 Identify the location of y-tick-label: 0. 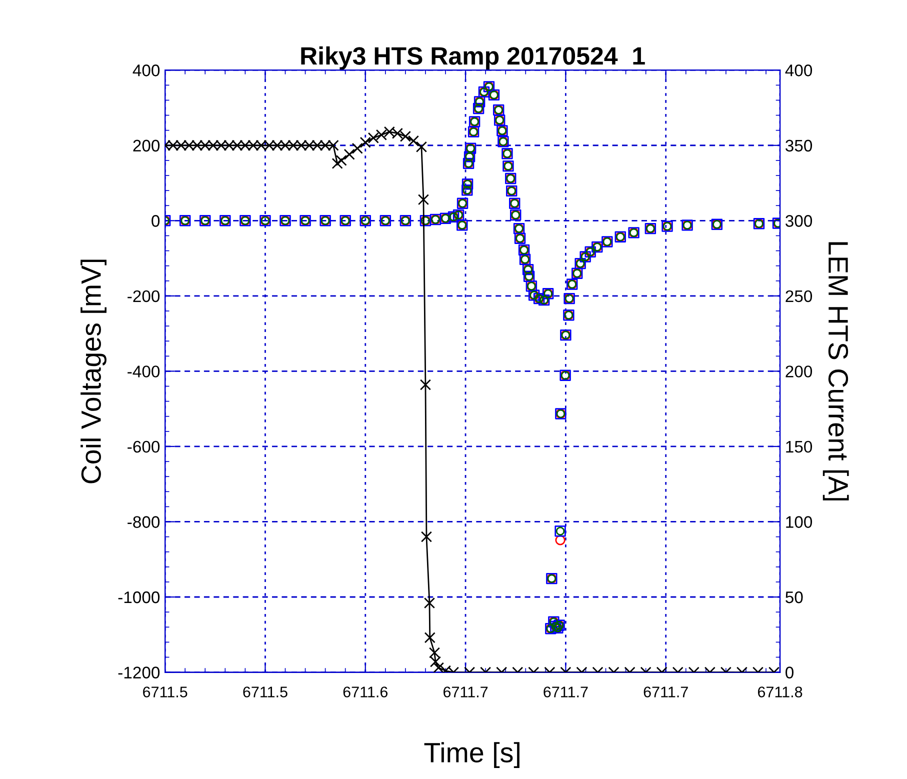
(156, 221).